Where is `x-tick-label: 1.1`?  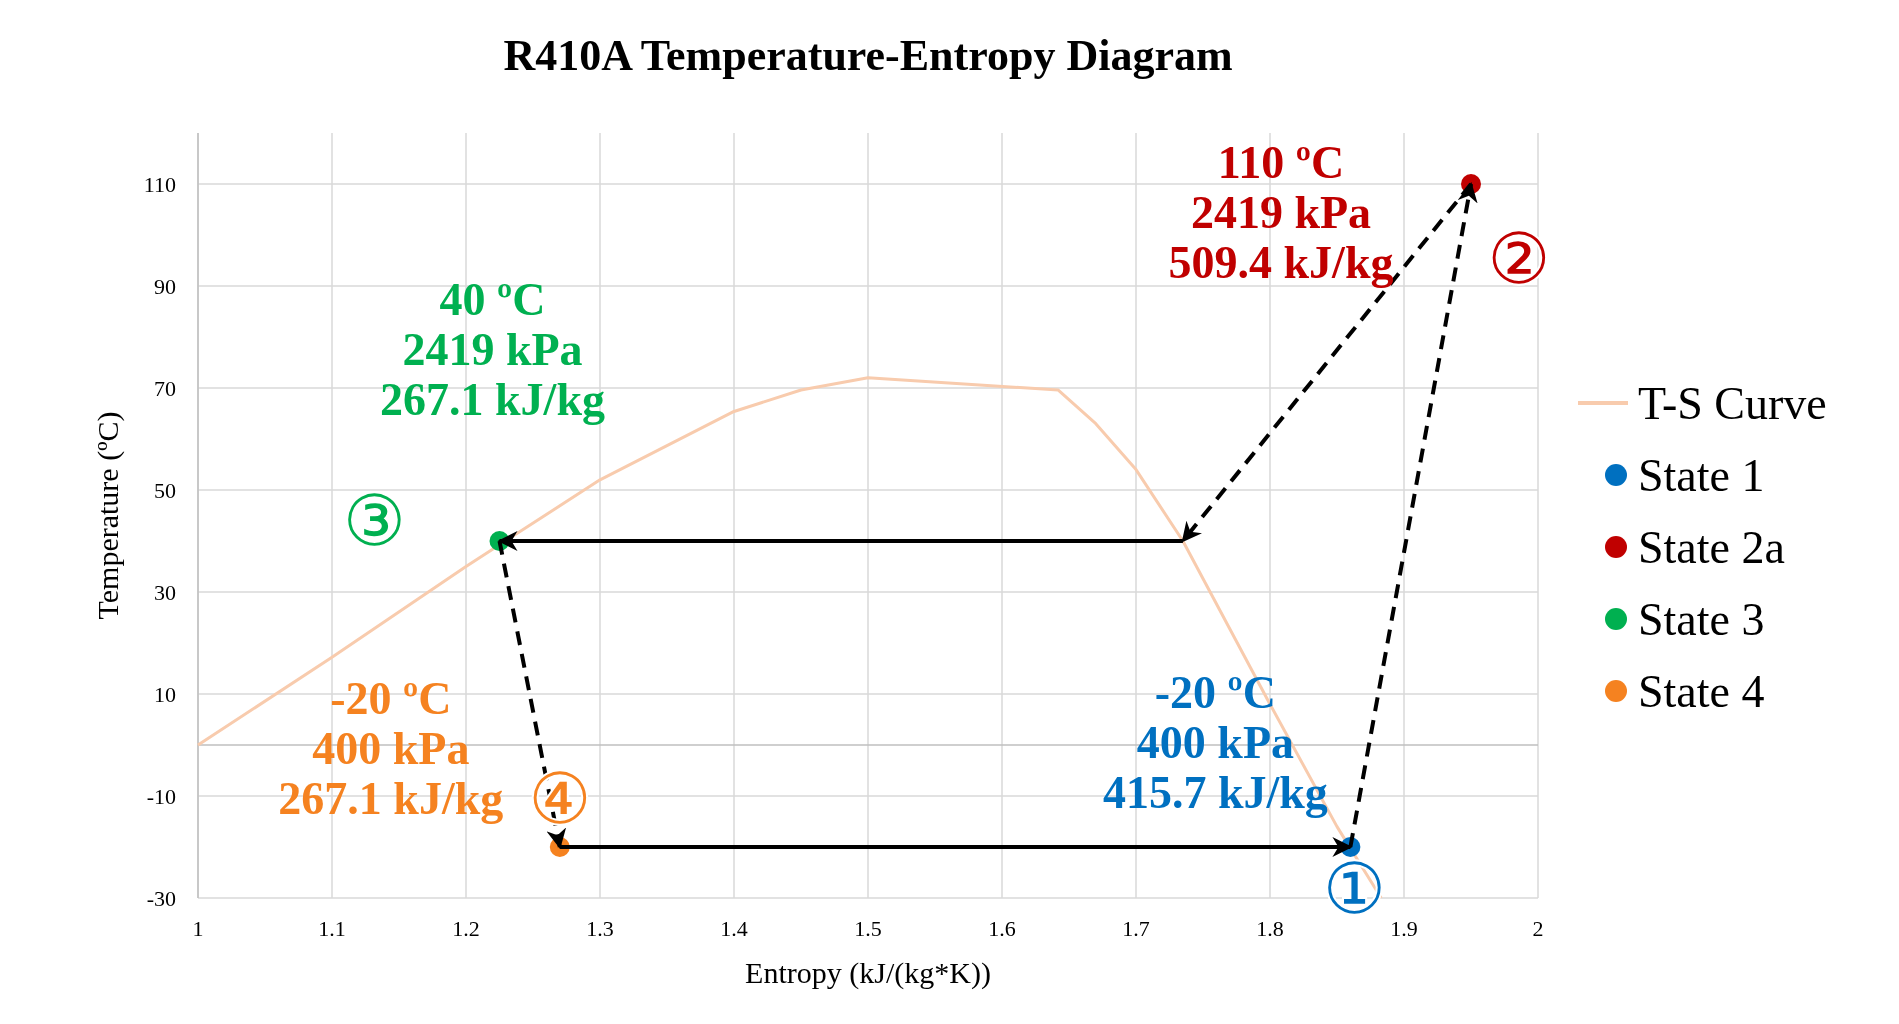
x-tick-label: 1.1 is located at coordinates (332, 928).